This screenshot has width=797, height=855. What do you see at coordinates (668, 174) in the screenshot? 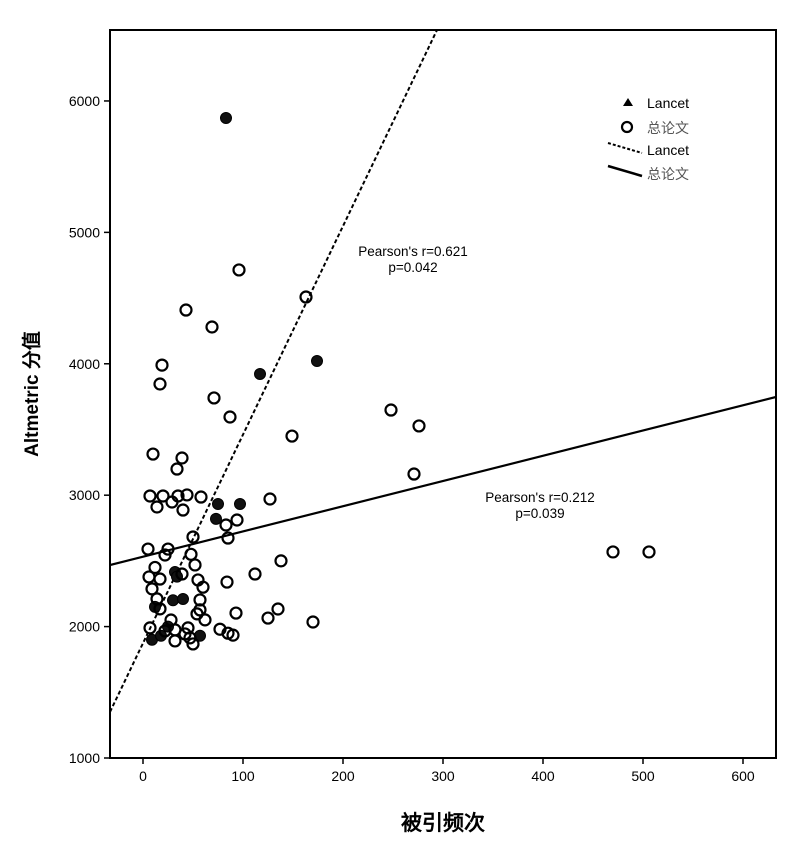
I see `legend-label-total-line: 总论文` at bounding box center [668, 174].